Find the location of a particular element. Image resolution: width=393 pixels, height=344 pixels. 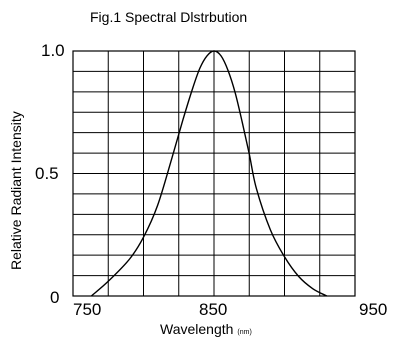

x-tick-label-left: 750 is located at coordinates (87, 309).